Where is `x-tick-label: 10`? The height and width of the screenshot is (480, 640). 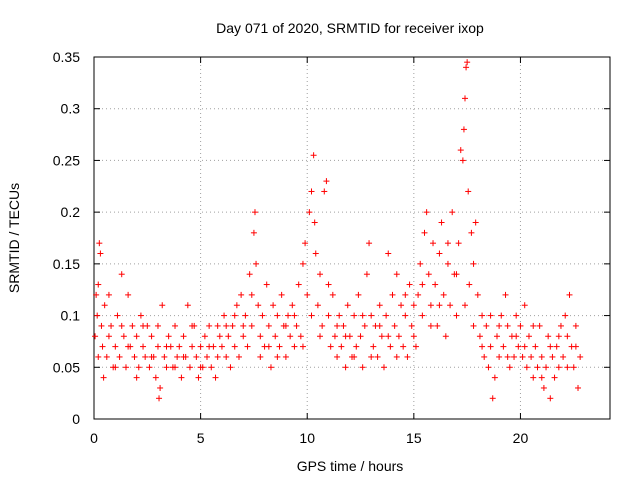 x-tick-label: 10 is located at coordinates (307, 438).